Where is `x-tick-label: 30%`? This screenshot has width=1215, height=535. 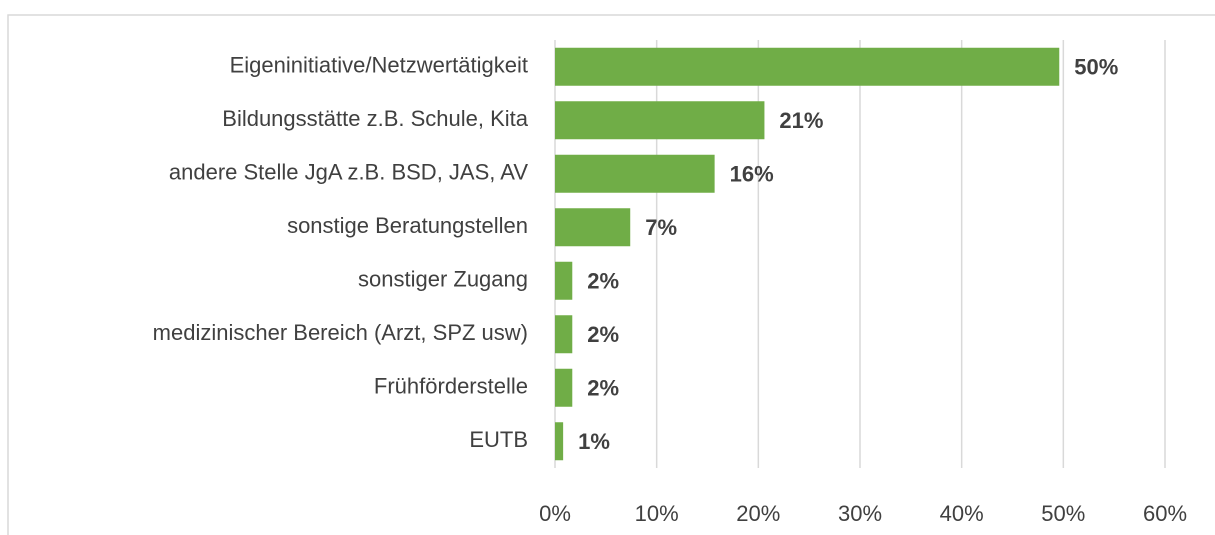 x-tick-label: 30% is located at coordinates (860, 513).